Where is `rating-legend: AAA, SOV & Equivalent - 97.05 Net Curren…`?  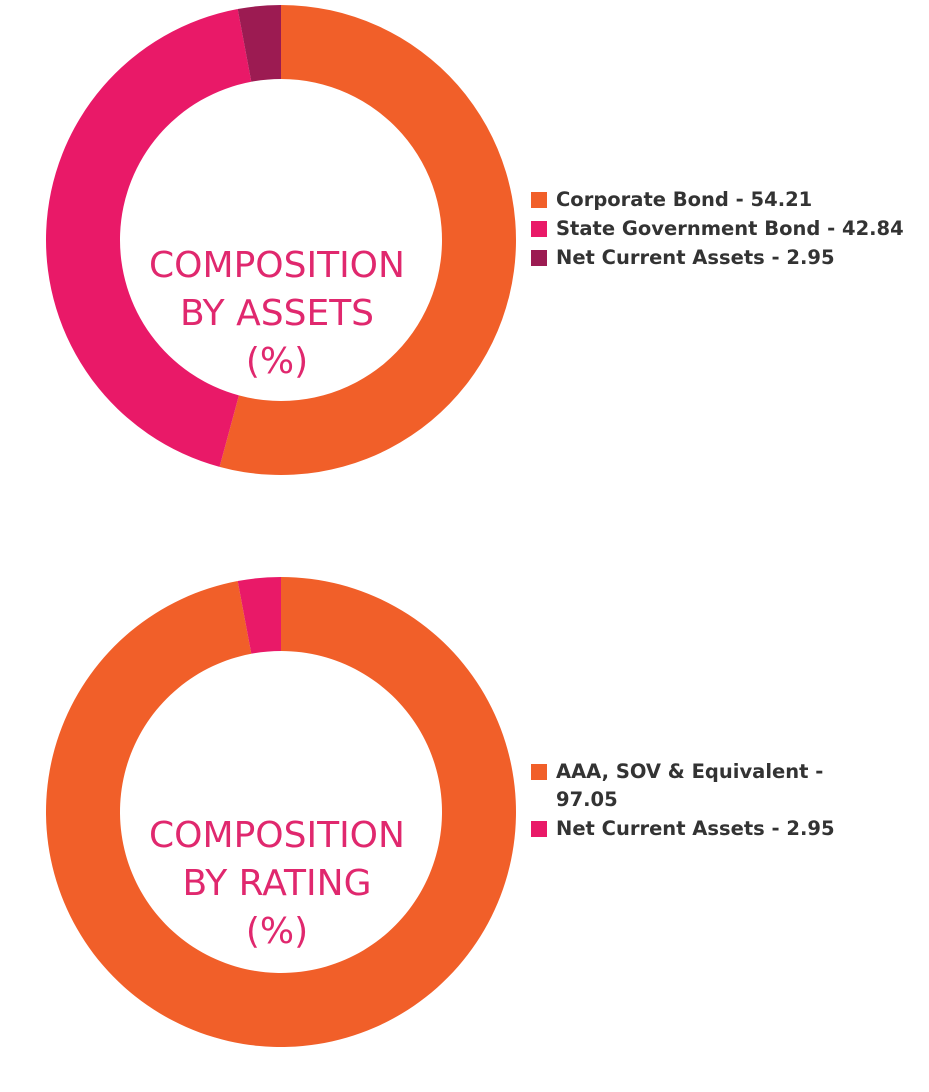 rating-legend: AAA, SOV & Equivalent - 97.05 Net Curren… is located at coordinates (726, 801).